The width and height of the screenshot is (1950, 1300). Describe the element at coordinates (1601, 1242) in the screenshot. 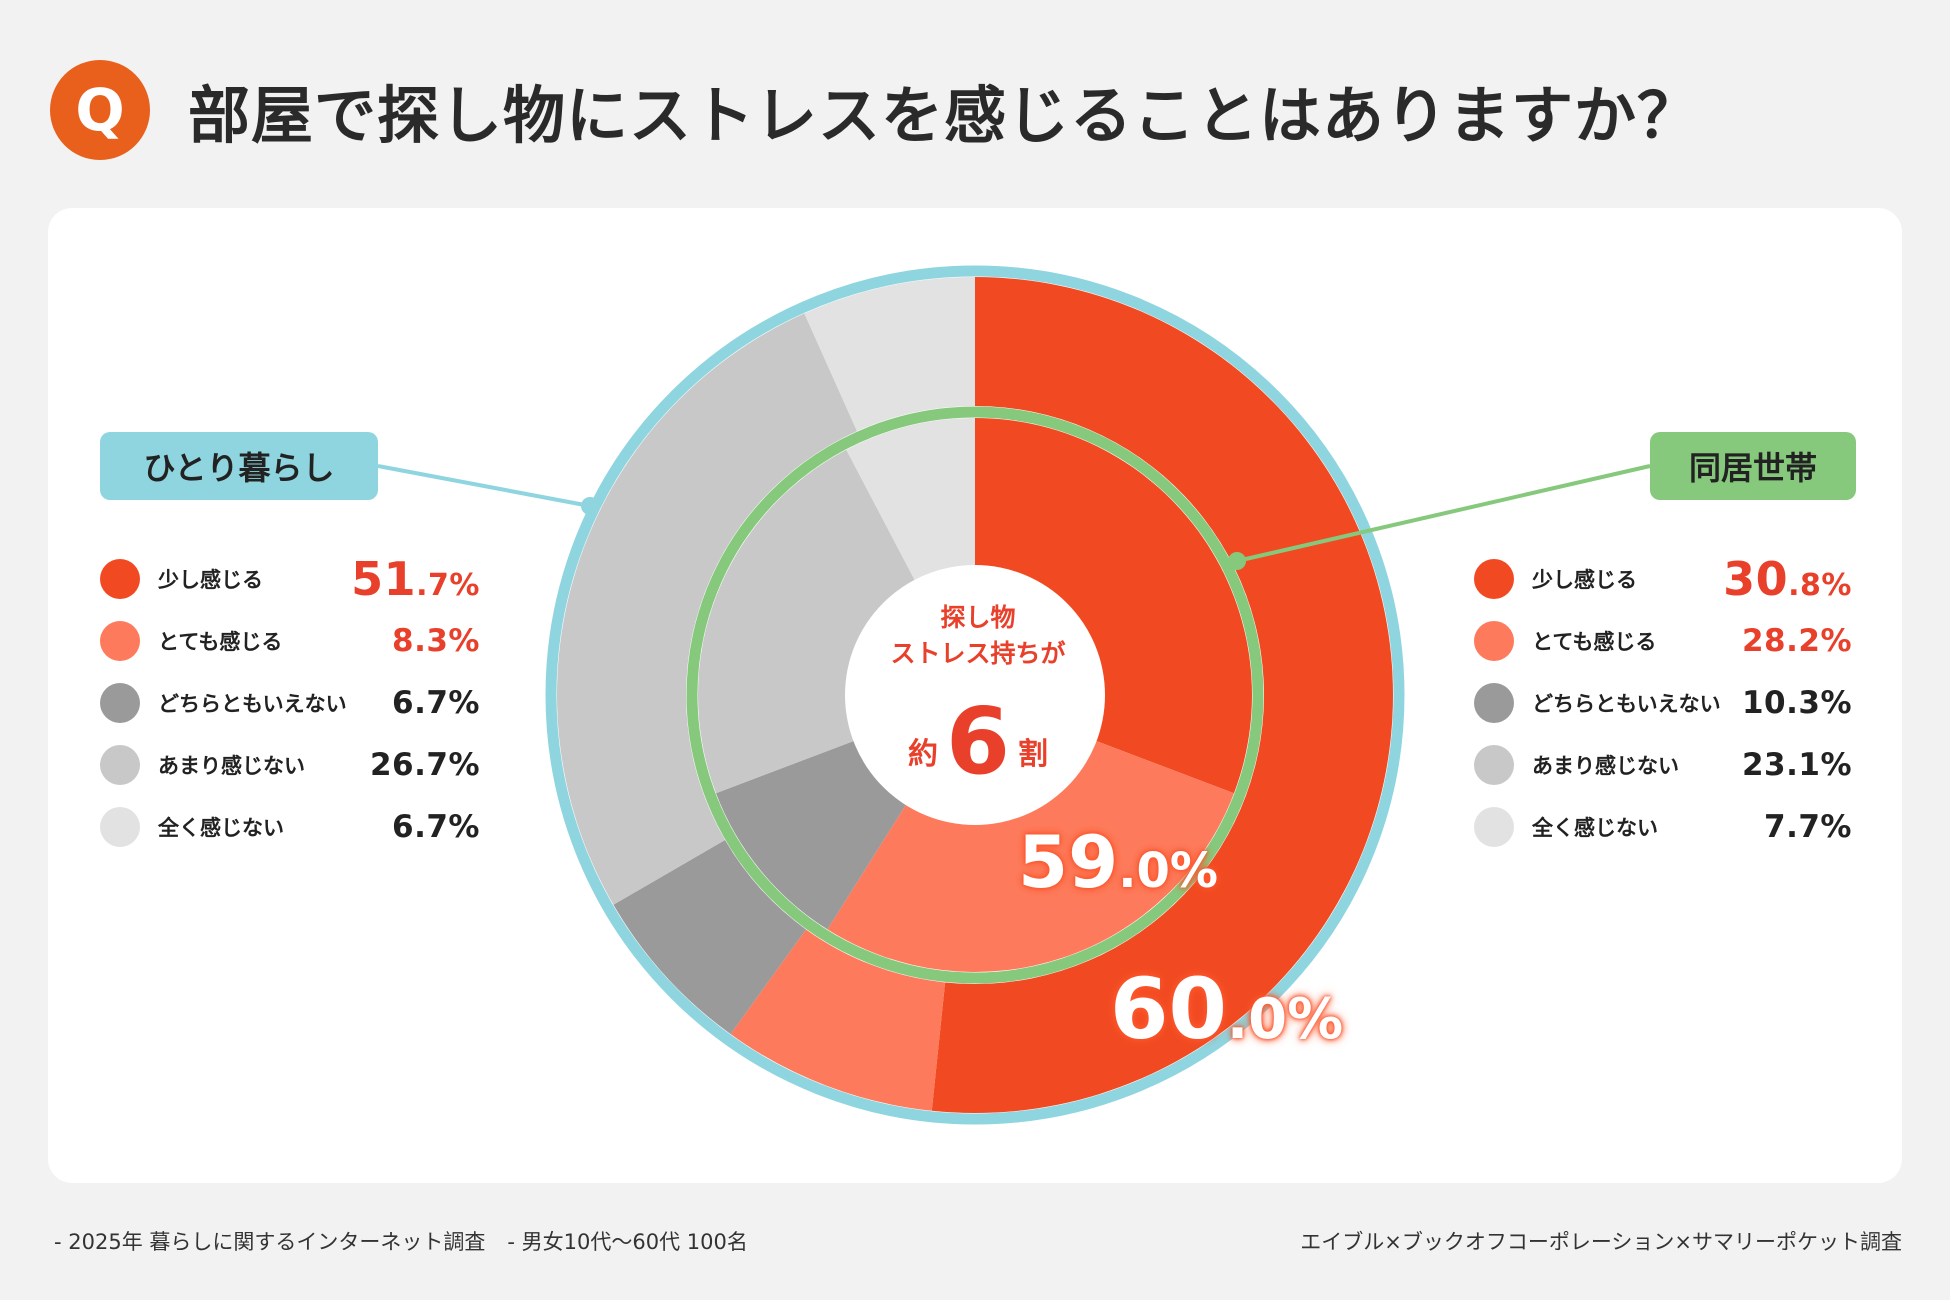

I see `footer-credit: エイブル×ブックオフコーポレーション×サマリーポケット調査` at that location.